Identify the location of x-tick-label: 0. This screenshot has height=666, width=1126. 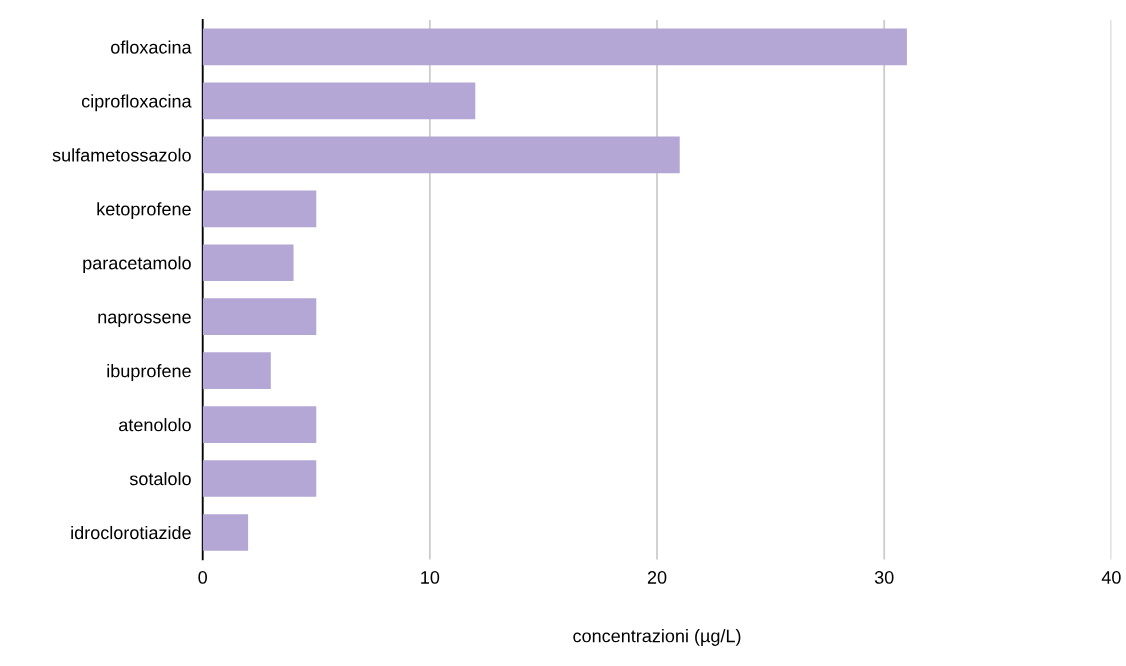
(202, 577).